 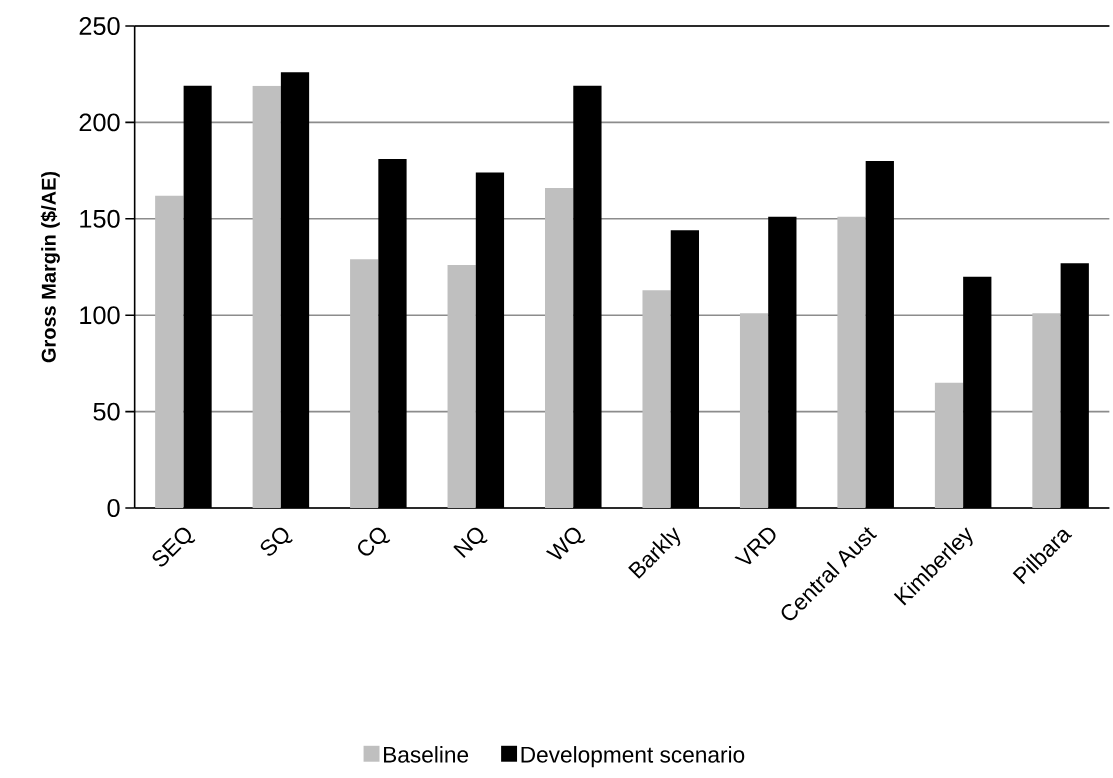 I want to click on x-tick-label: WQ, so click(x=565, y=543).